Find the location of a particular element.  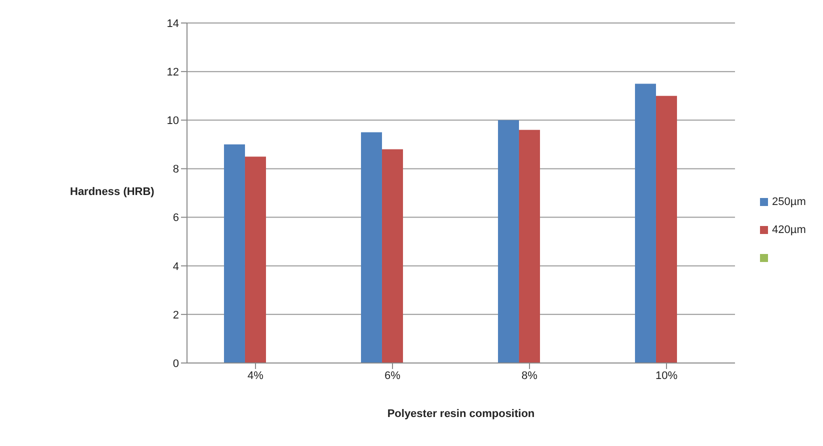

x-tick-label: 6% is located at coordinates (392, 376).